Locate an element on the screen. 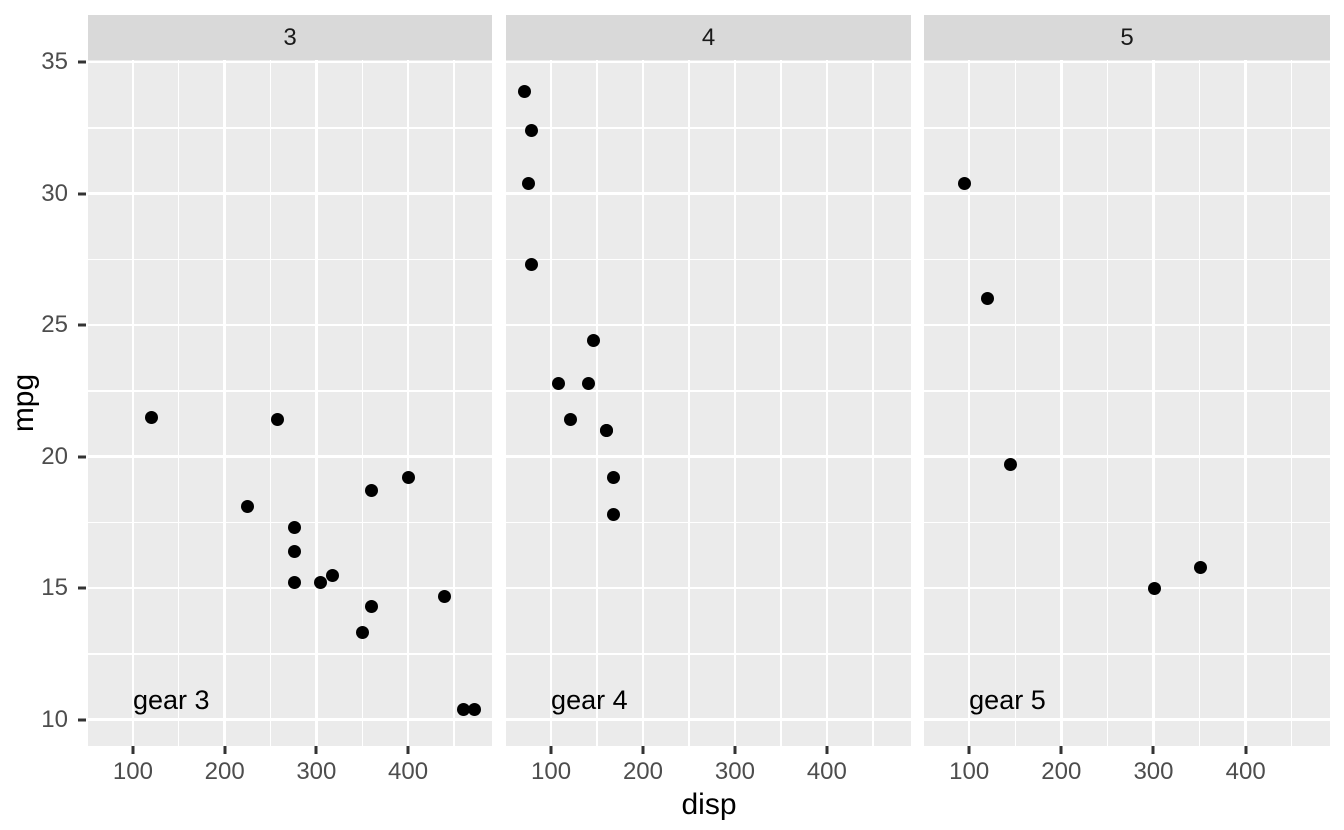  y-tick-label: 10 is located at coordinates (54, 719).